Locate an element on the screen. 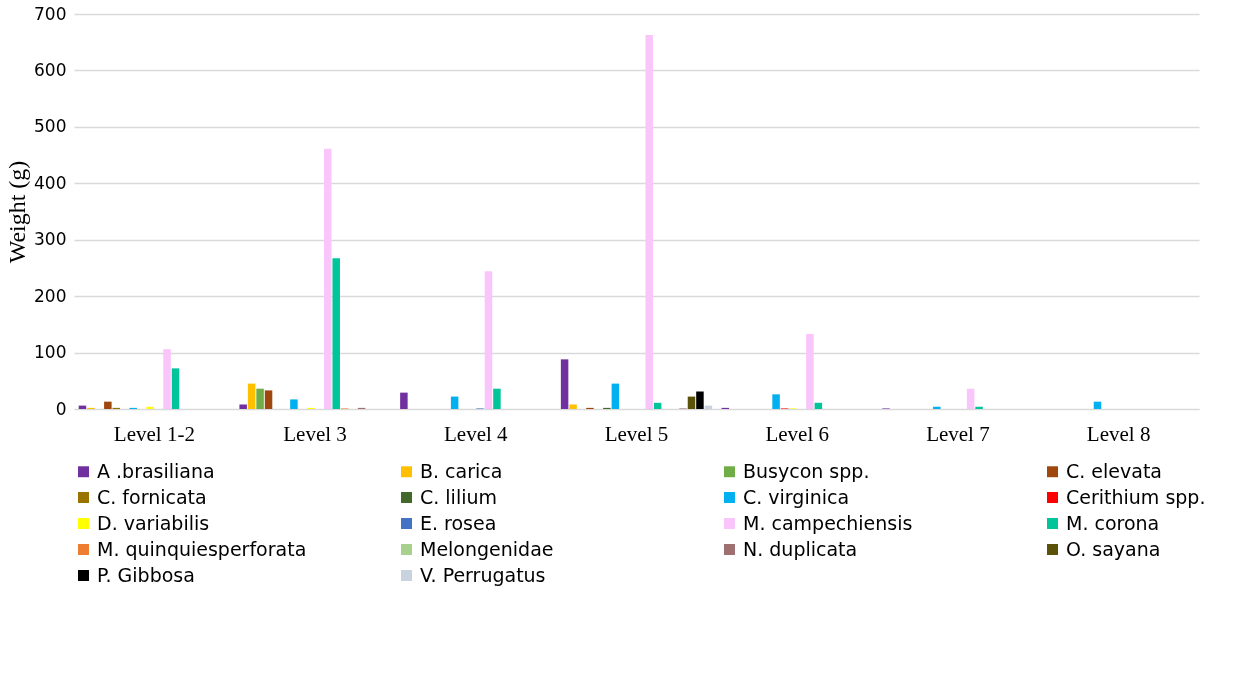 The width and height of the screenshot is (1235, 677). x-tick-label: Level 7 is located at coordinates (958, 433).